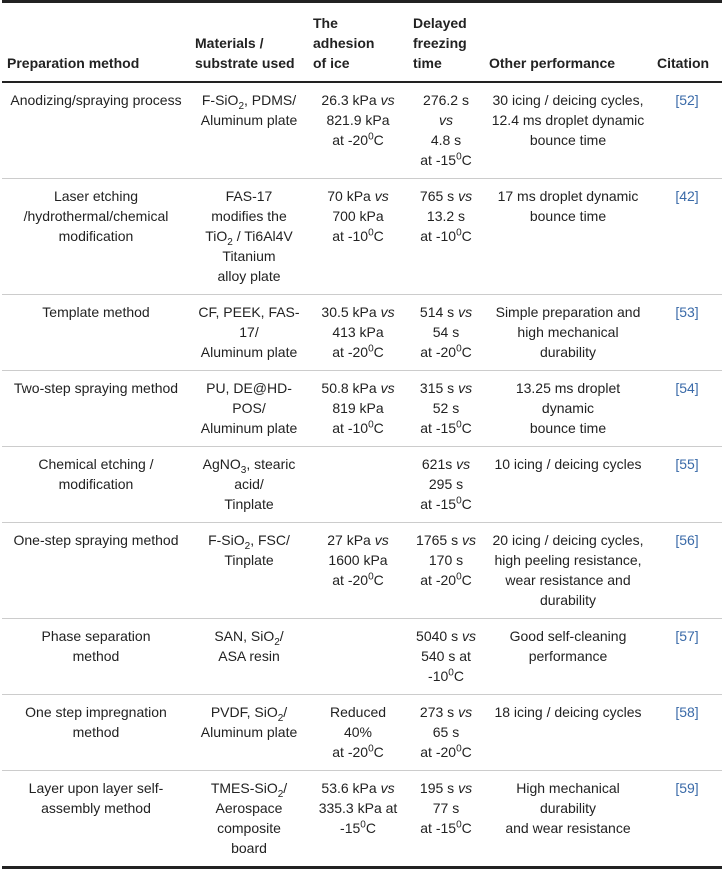 The width and height of the screenshot is (726, 880). Describe the element at coordinates (96, 332) in the screenshot. I see `table-cell: Template method` at that location.